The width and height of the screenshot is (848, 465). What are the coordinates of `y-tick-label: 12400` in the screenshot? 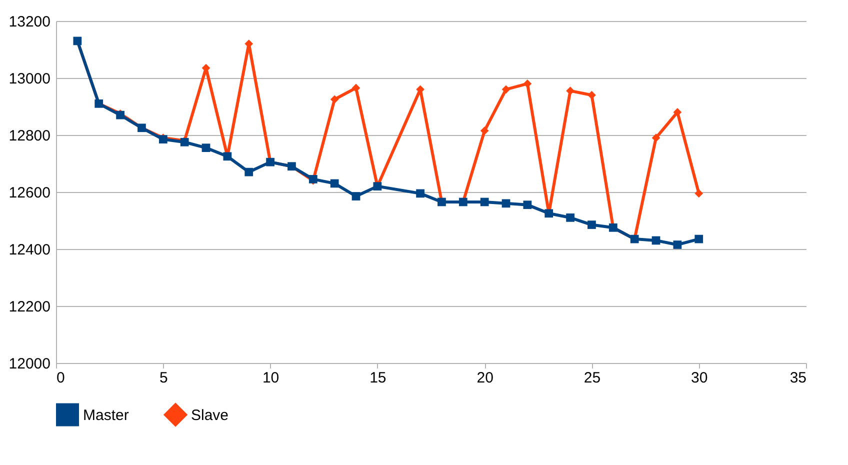 It's located at (29, 250).